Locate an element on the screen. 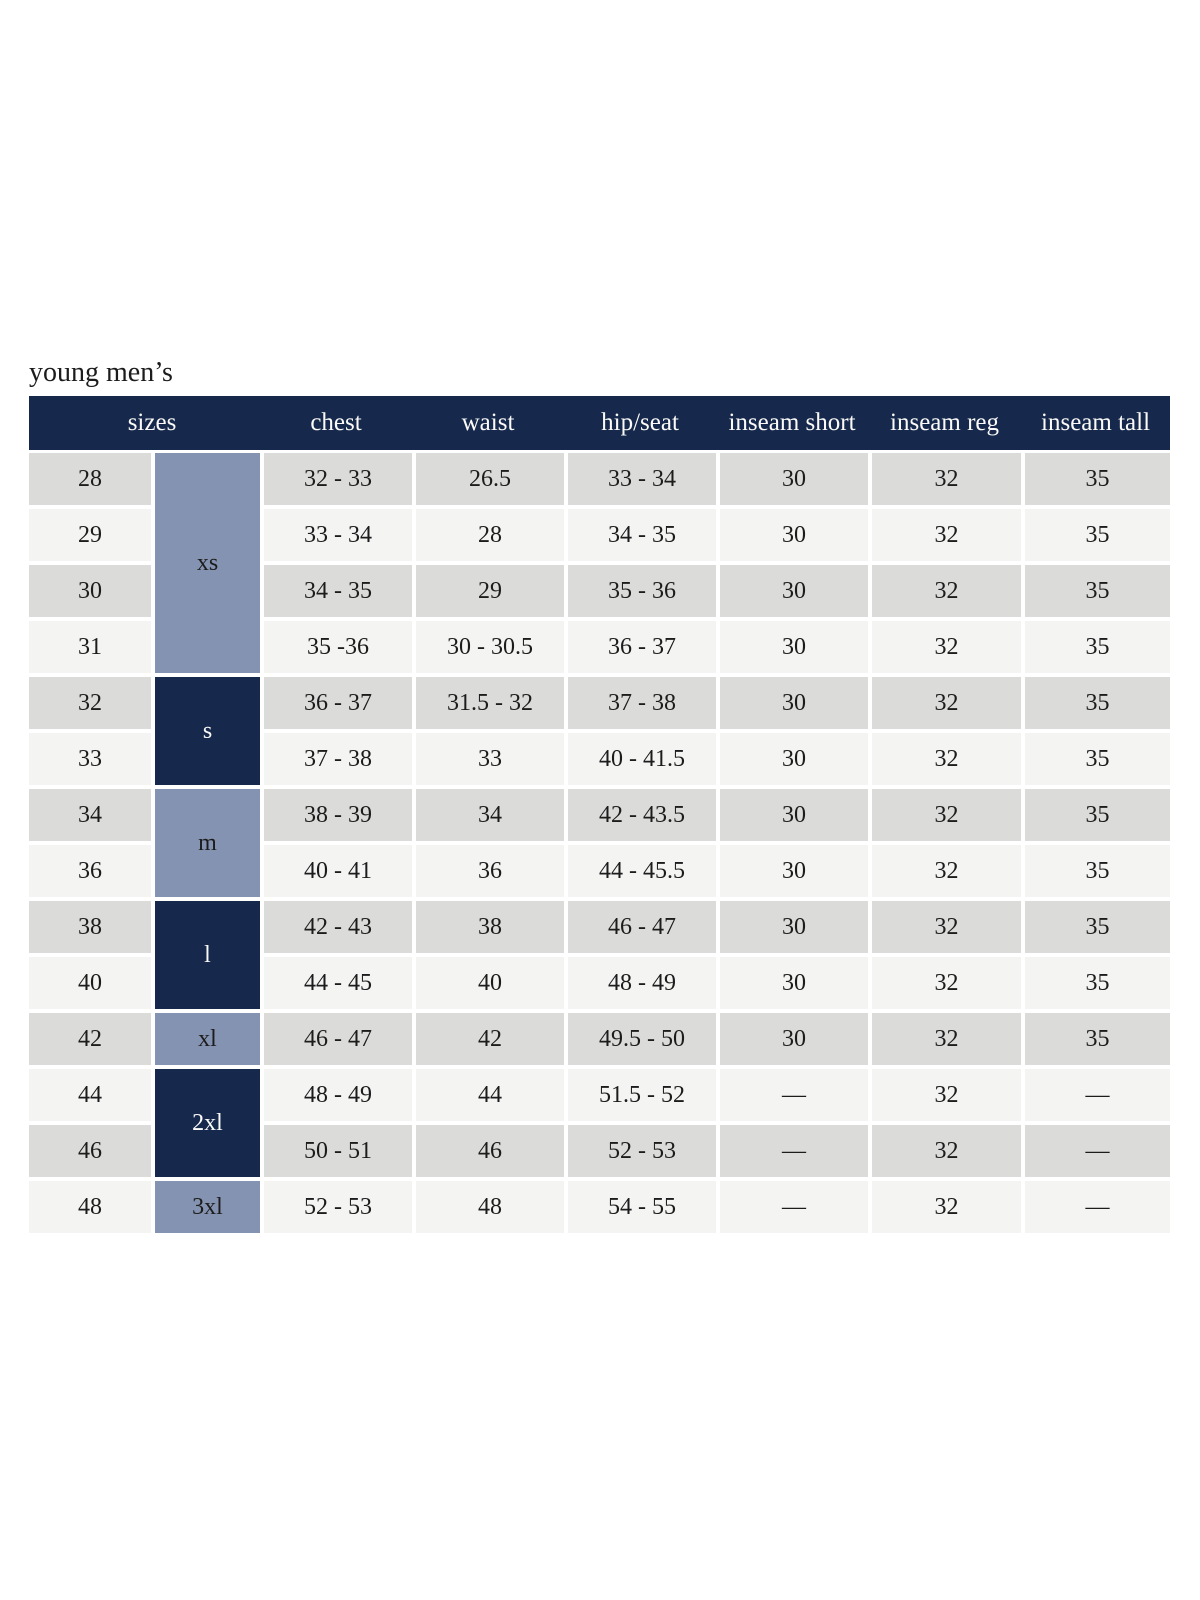 Image resolution: width=1200 pixels, height=1600 pixels. table-row-size-34: 34 m 38 - 39 34 42 - 43.5 30 32 35 is located at coordinates (600, 845).